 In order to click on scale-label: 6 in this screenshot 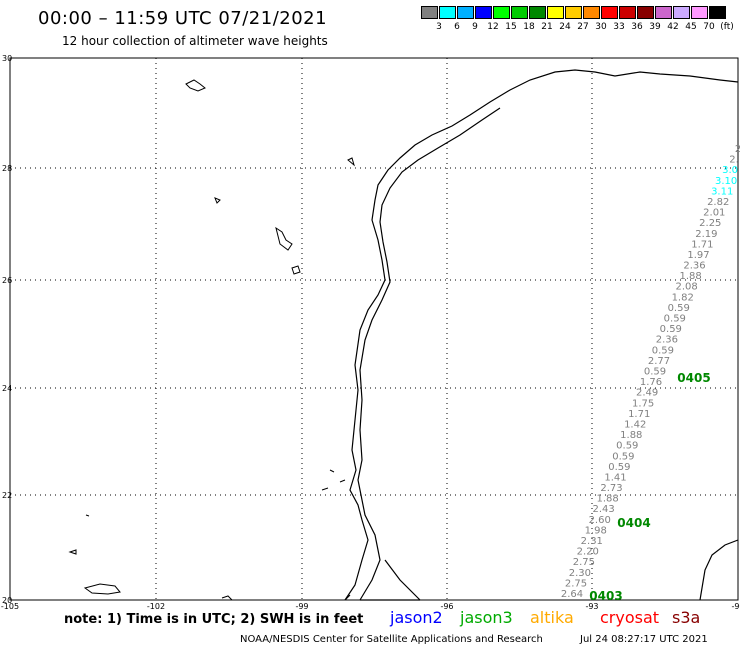, I will do `click(457, 27)`.